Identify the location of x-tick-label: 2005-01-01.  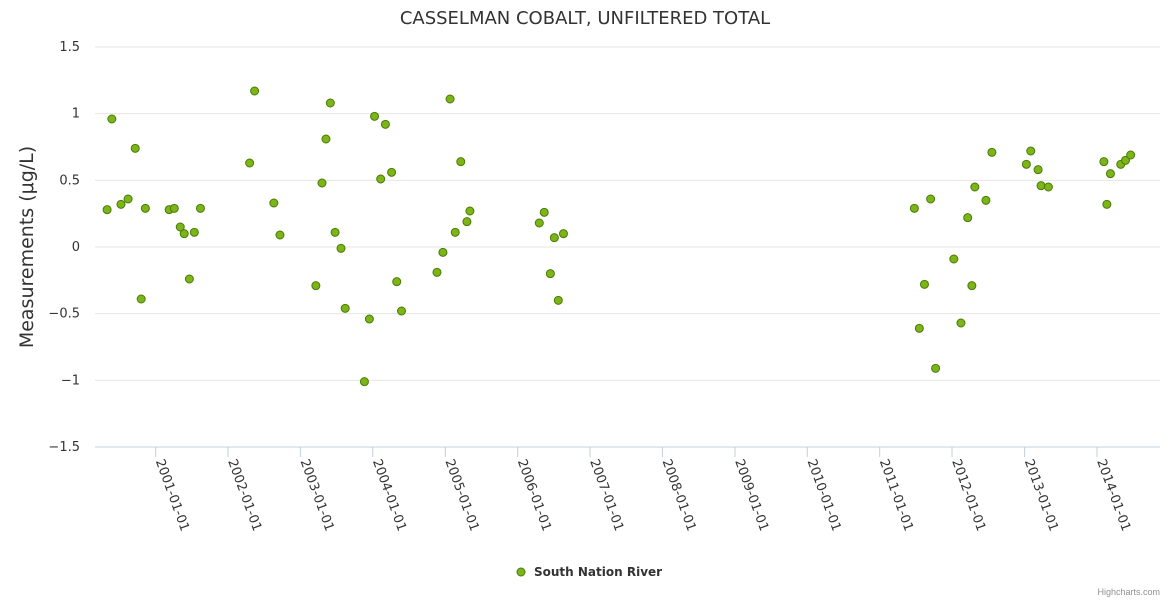
(462, 495).